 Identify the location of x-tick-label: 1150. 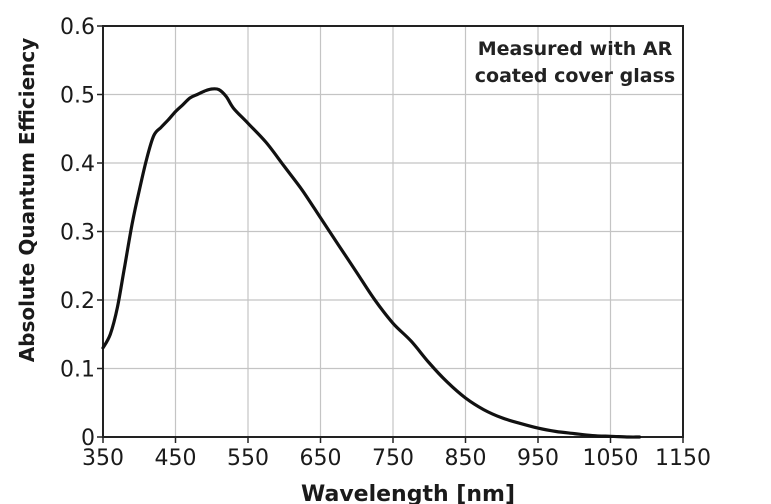
(683, 458).